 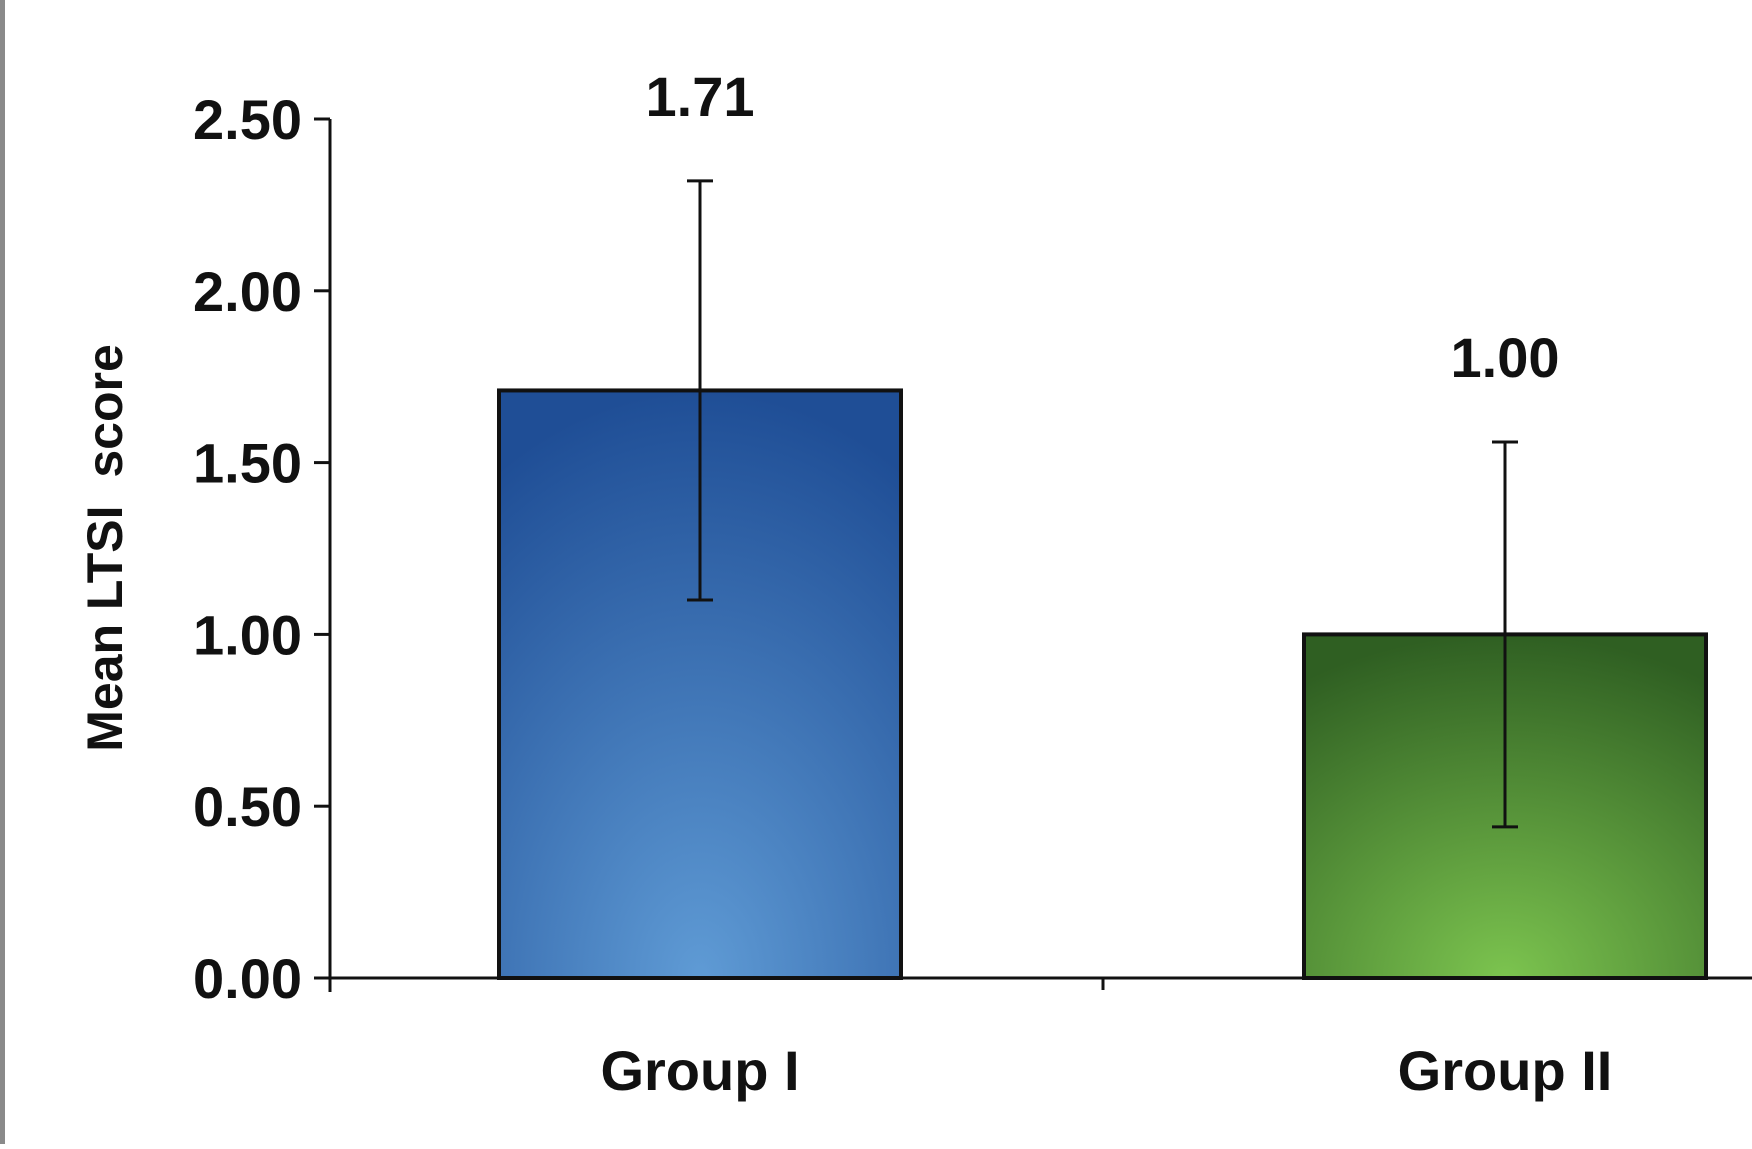 I want to click on y-tick-label: 0.50, so click(x=247, y=806).